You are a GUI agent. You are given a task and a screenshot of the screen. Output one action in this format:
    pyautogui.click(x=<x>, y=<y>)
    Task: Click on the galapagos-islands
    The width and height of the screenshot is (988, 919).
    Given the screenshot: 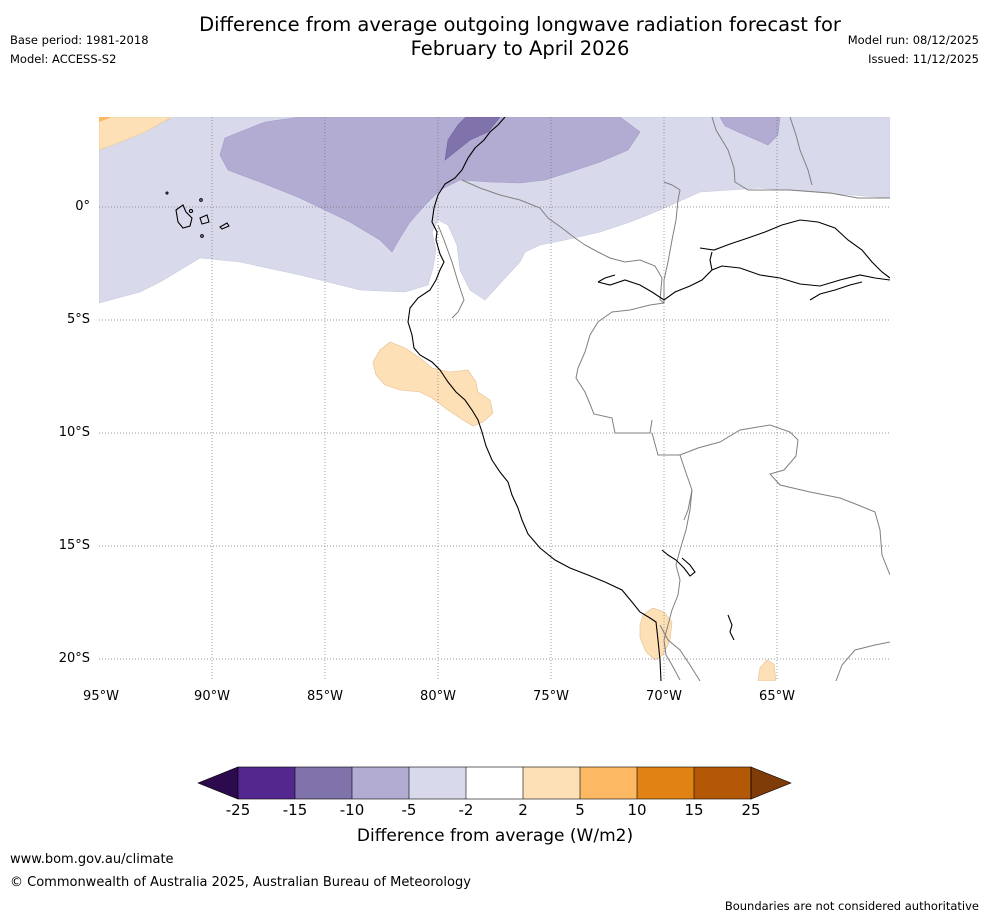 What is the action you would take?
    pyautogui.click(x=197, y=214)
    